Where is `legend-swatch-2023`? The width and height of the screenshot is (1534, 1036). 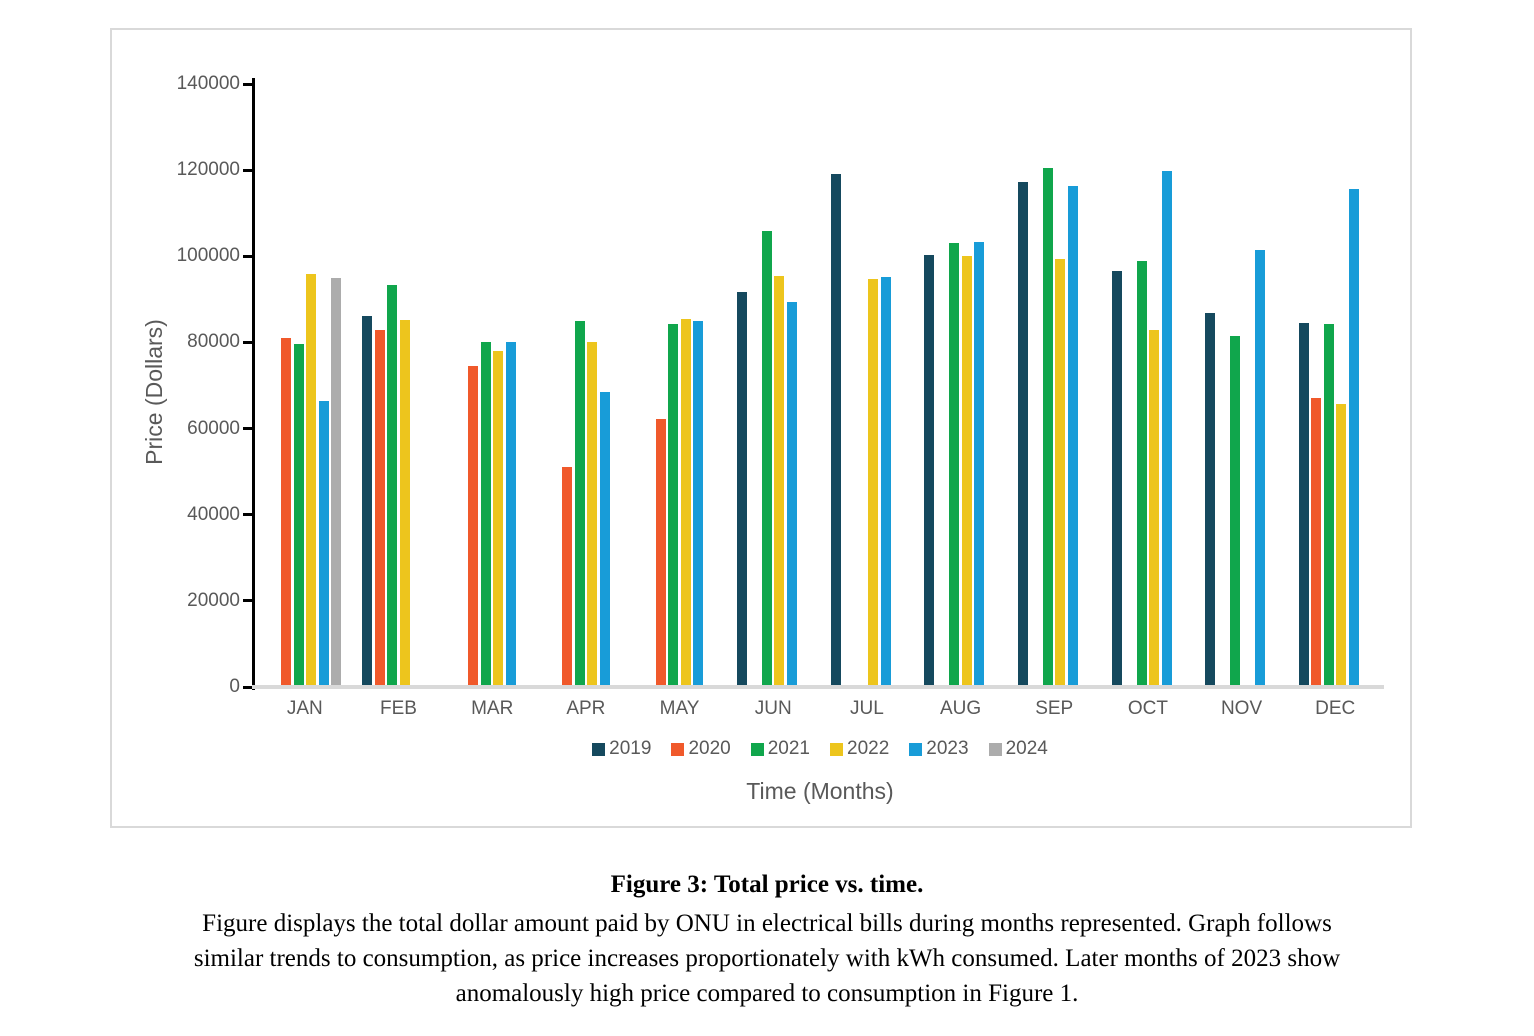
legend-swatch-2023 is located at coordinates (916, 749).